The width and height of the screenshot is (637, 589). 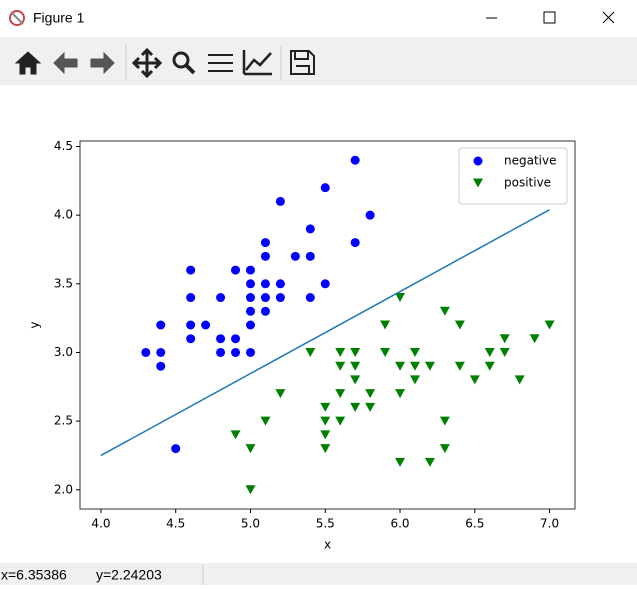 I want to click on window-title: Figure 1, so click(x=59, y=18).